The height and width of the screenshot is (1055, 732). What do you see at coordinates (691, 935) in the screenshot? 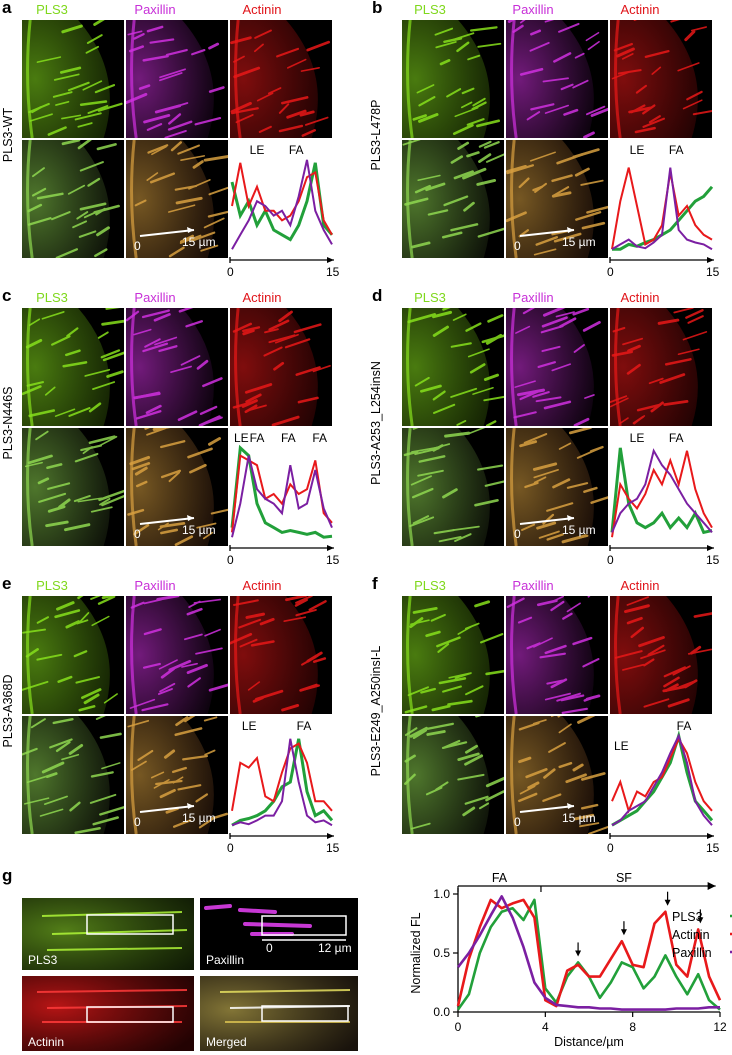
I see `legend-label-actinin: Actinin` at bounding box center [691, 935].